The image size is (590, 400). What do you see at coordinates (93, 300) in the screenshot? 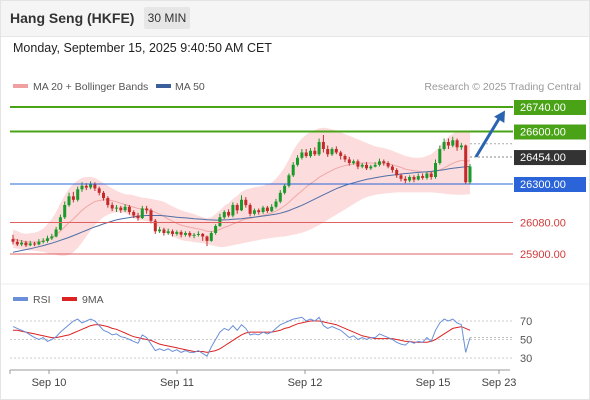
I see `legend-label-rsi-ma: 9MA` at bounding box center [93, 300].